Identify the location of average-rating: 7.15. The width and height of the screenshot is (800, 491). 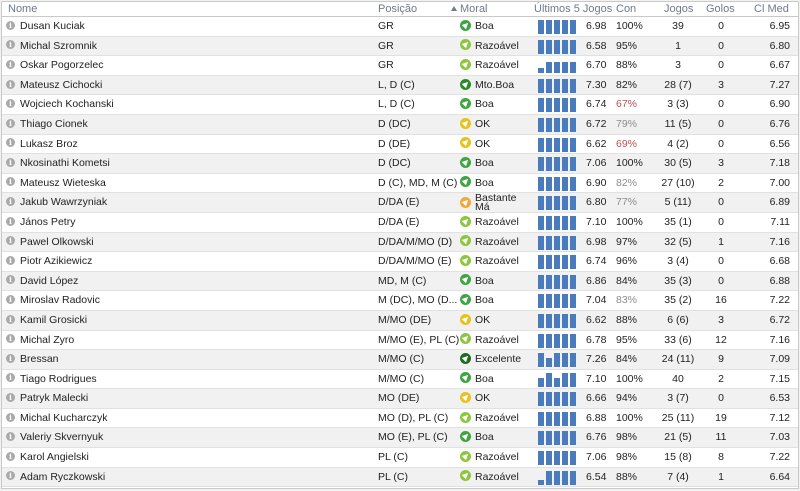
(779, 378).